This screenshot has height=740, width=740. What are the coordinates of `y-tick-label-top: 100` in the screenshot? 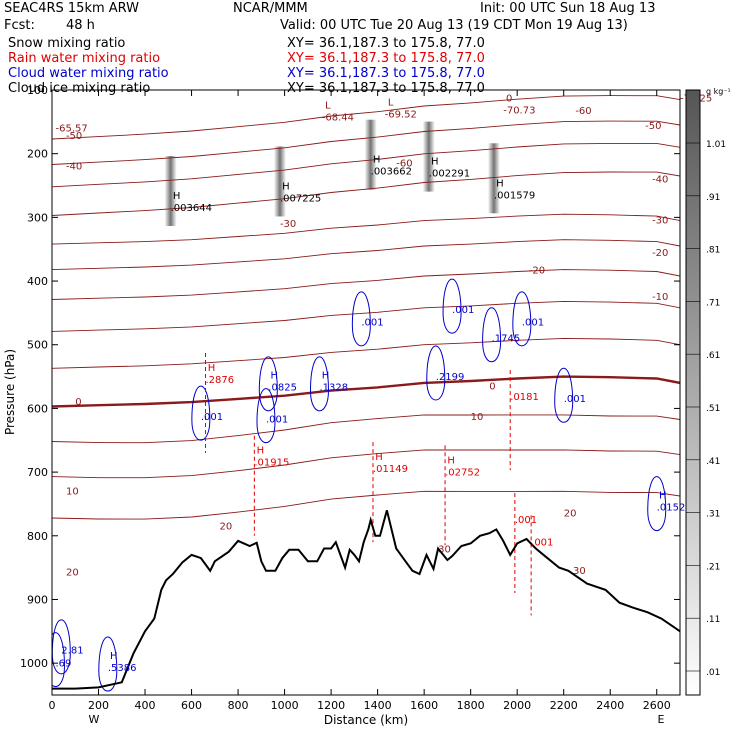 It's located at (37, 90).